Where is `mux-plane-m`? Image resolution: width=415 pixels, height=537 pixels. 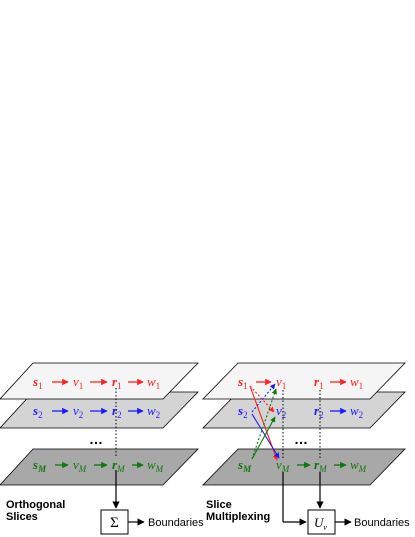 mux-plane-m is located at coordinates (304, 467).